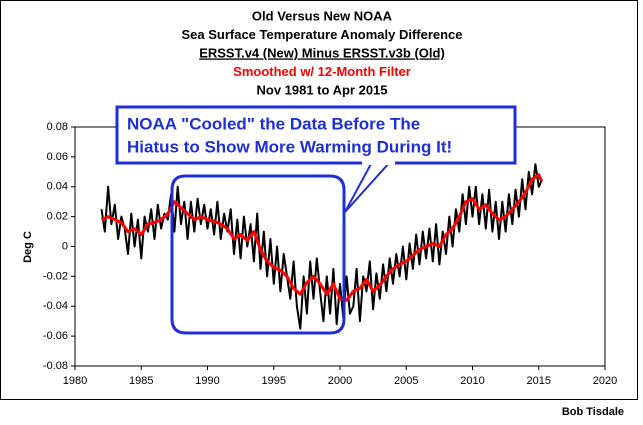 This screenshot has height=425, width=643. I want to click on x-tick-label: 1985, so click(141, 381).